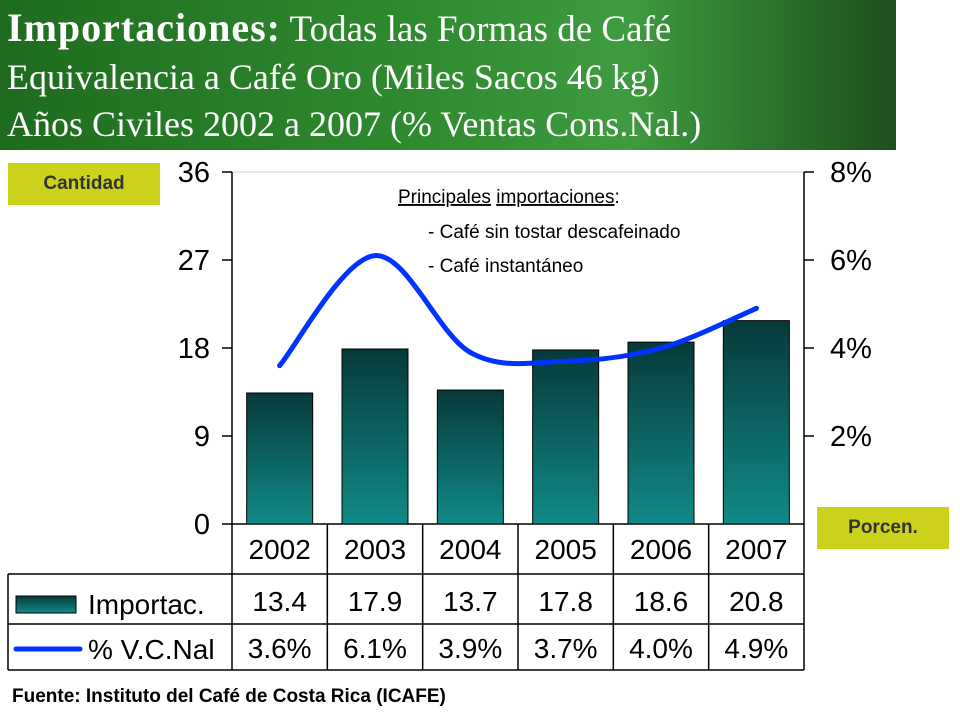 This screenshot has height=720, width=960. Describe the element at coordinates (470, 601) in the screenshot. I see `table-value-importac: 13.7` at that location.